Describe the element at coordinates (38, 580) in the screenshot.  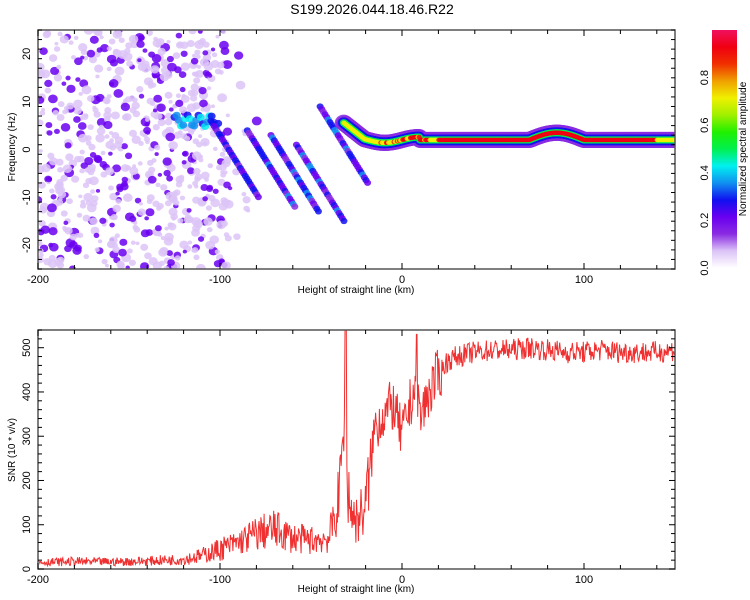
I see `snr-x-tick-label: -200` at that location.